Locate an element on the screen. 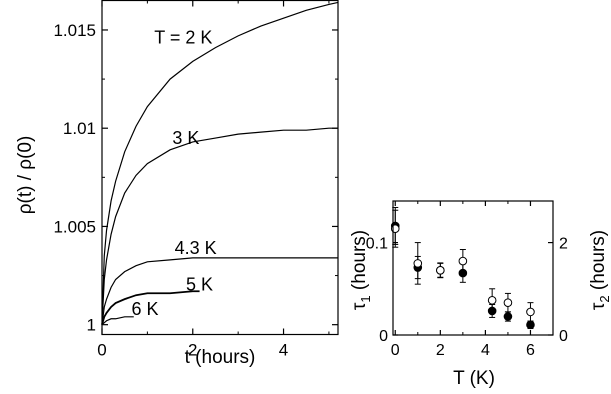 This screenshot has height=394, width=611. svg-text: τ1 (hours) is located at coordinates (361, 270).